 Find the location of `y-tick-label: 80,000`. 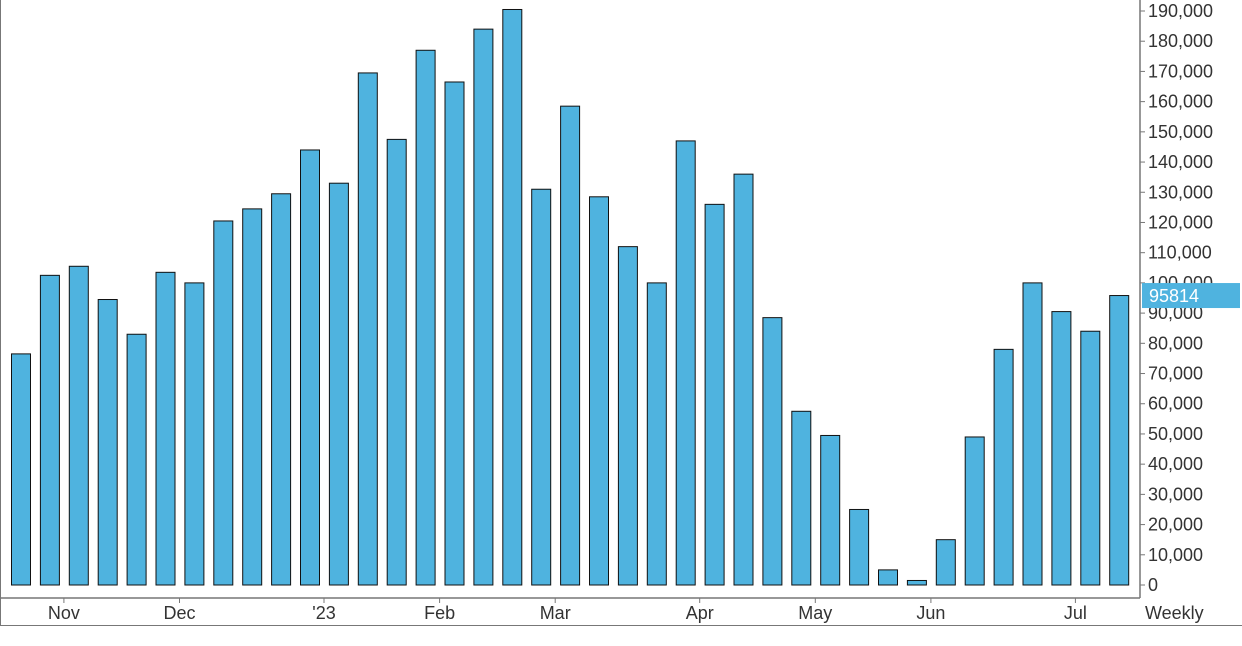

y-tick-label: 80,000 is located at coordinates (1175, 343).